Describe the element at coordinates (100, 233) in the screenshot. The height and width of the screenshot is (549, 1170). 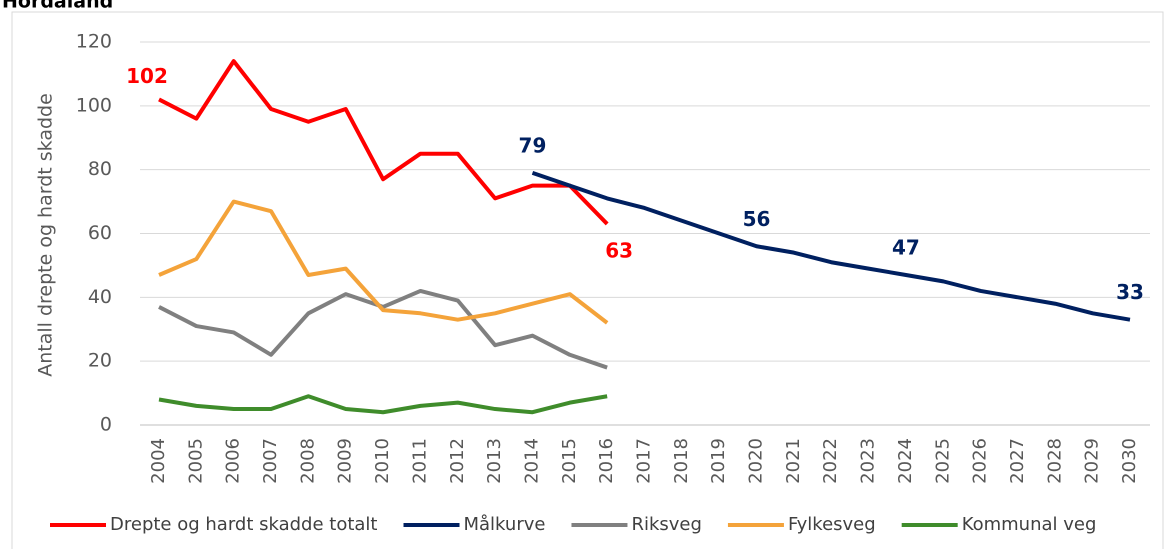
I see `y-tick-label: 60` at that location.